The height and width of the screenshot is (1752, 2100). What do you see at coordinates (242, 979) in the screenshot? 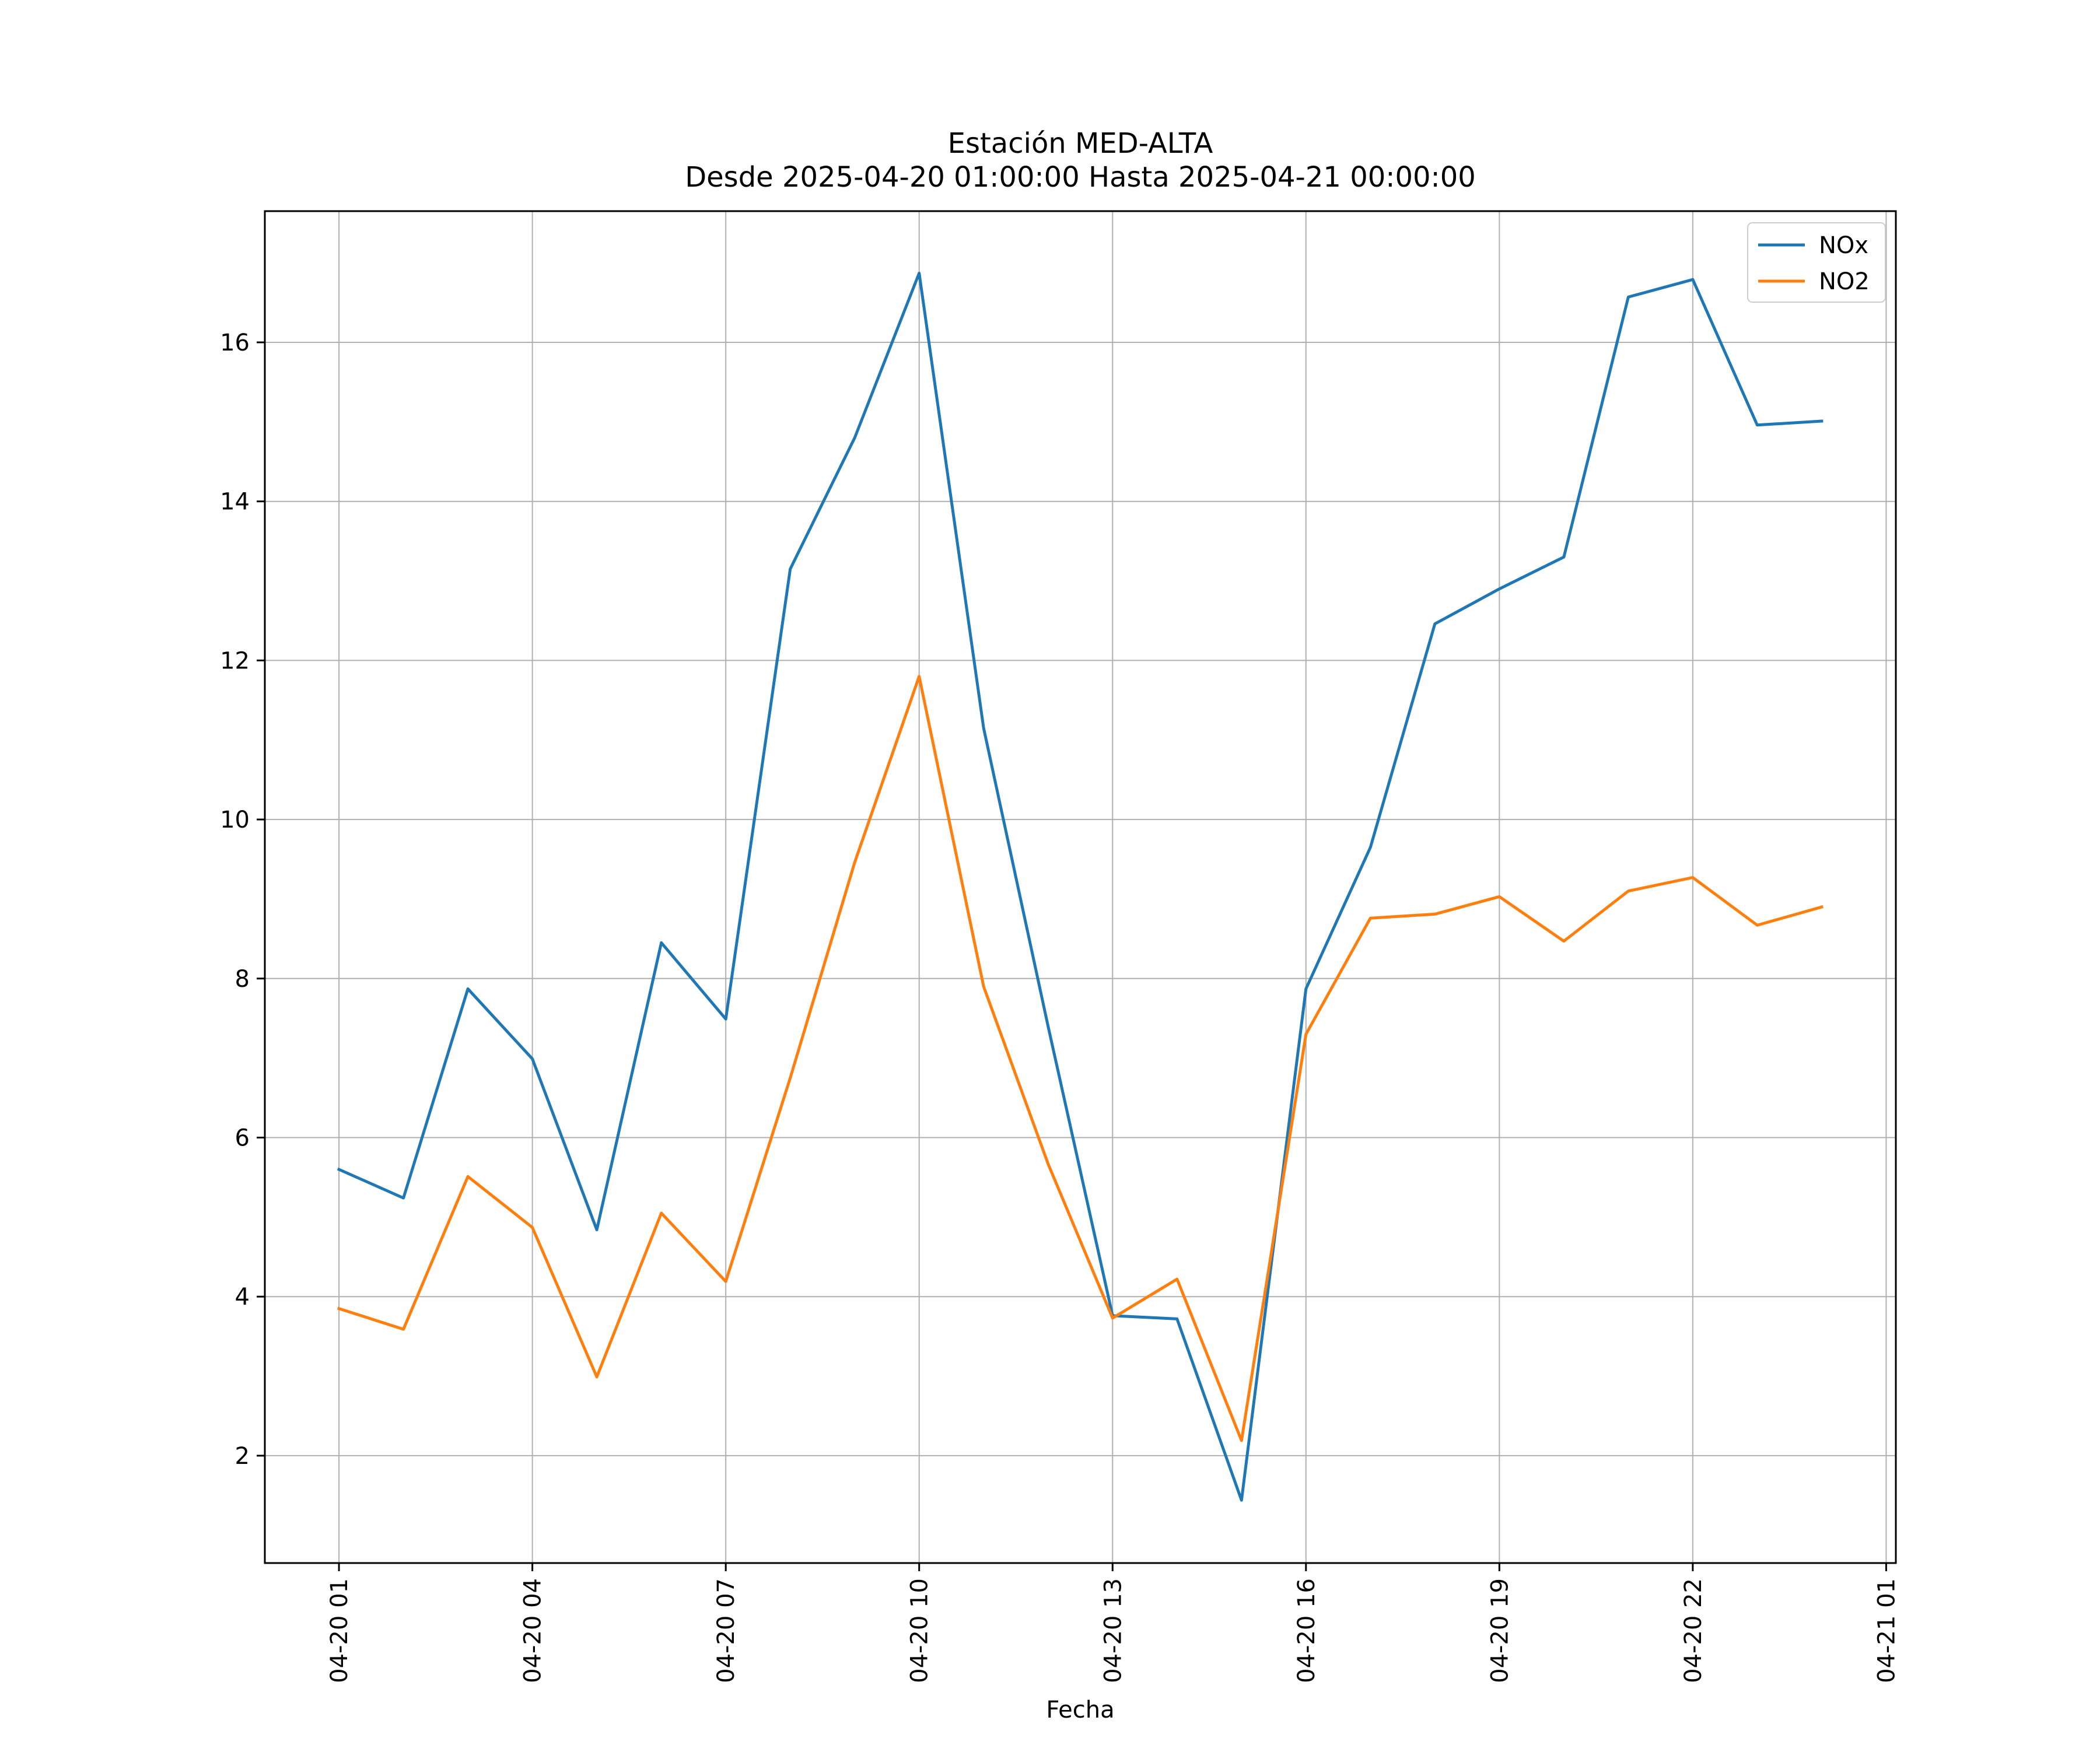
I see `y-tick-label: 8` at bounding box center [242, 979].